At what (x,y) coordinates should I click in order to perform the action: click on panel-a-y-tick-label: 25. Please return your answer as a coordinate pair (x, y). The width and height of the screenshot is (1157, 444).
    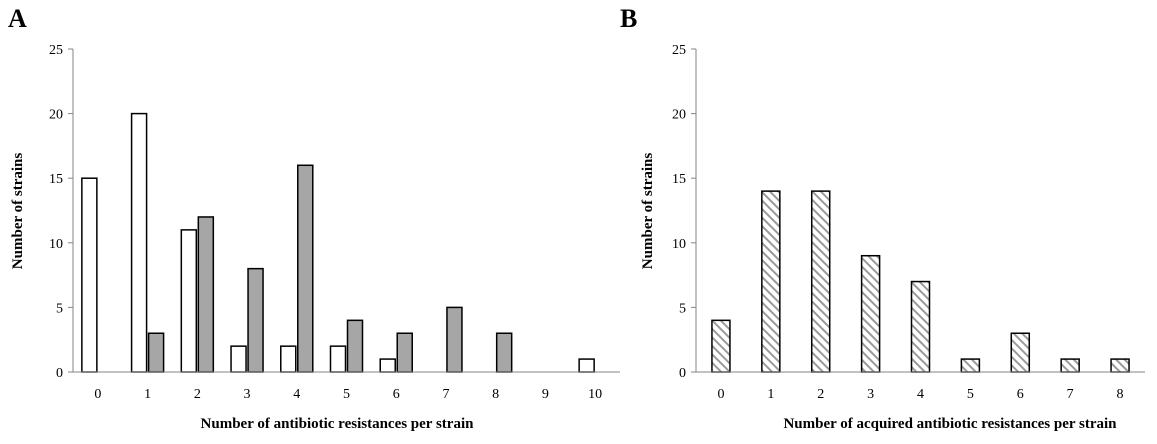
    Looking at the image, I should click on (56, 50).